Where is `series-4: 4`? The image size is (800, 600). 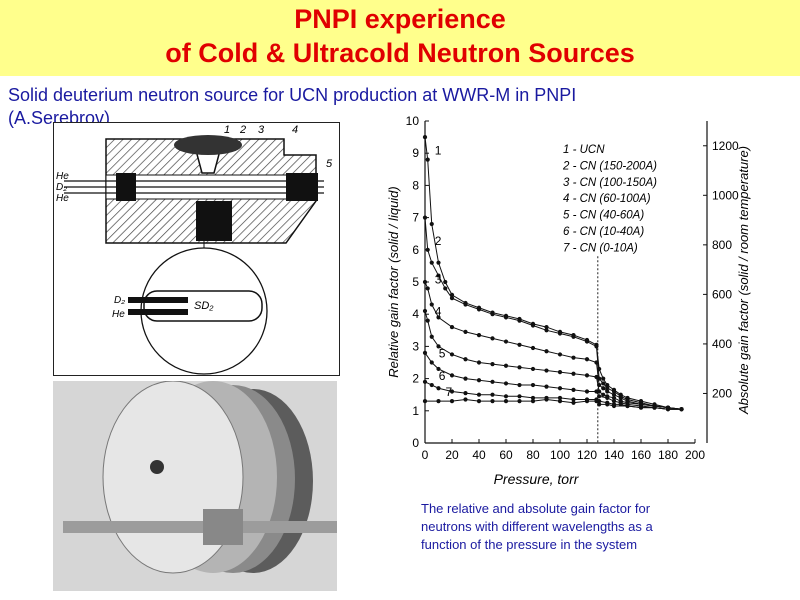
series-4: 4 is located at coordinates (553, 358).